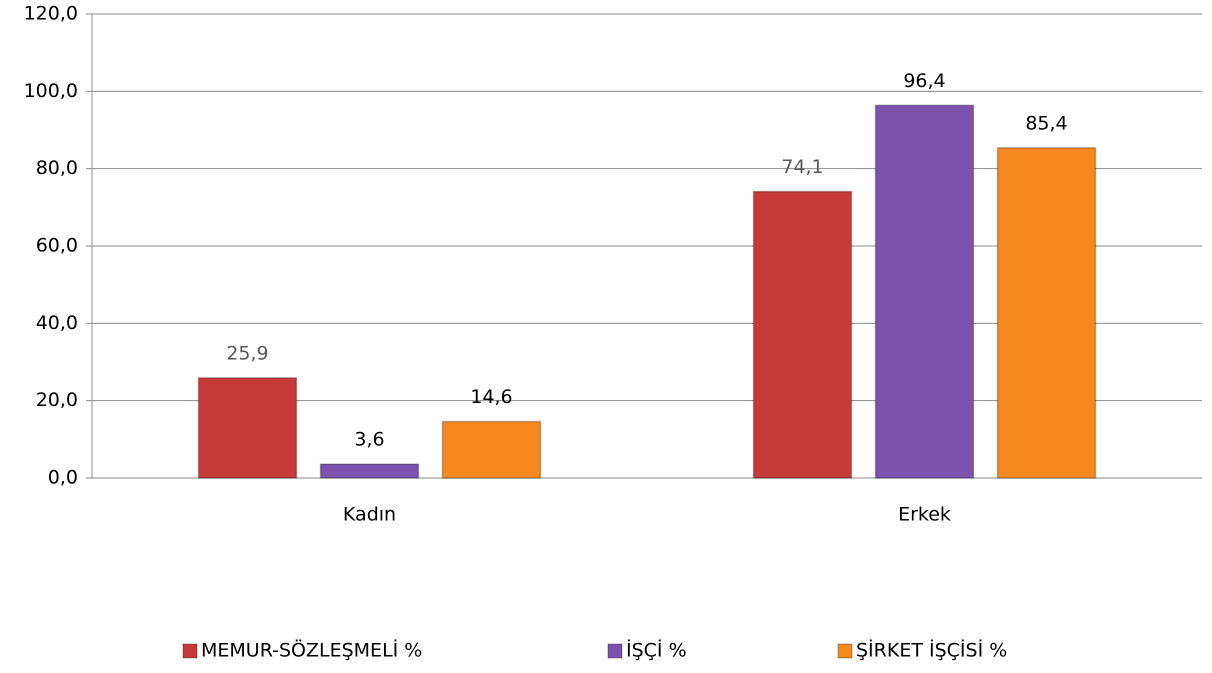 The image size is (1212, 673). I want to click on y-tick-label: 100,0, so click(51, 91).